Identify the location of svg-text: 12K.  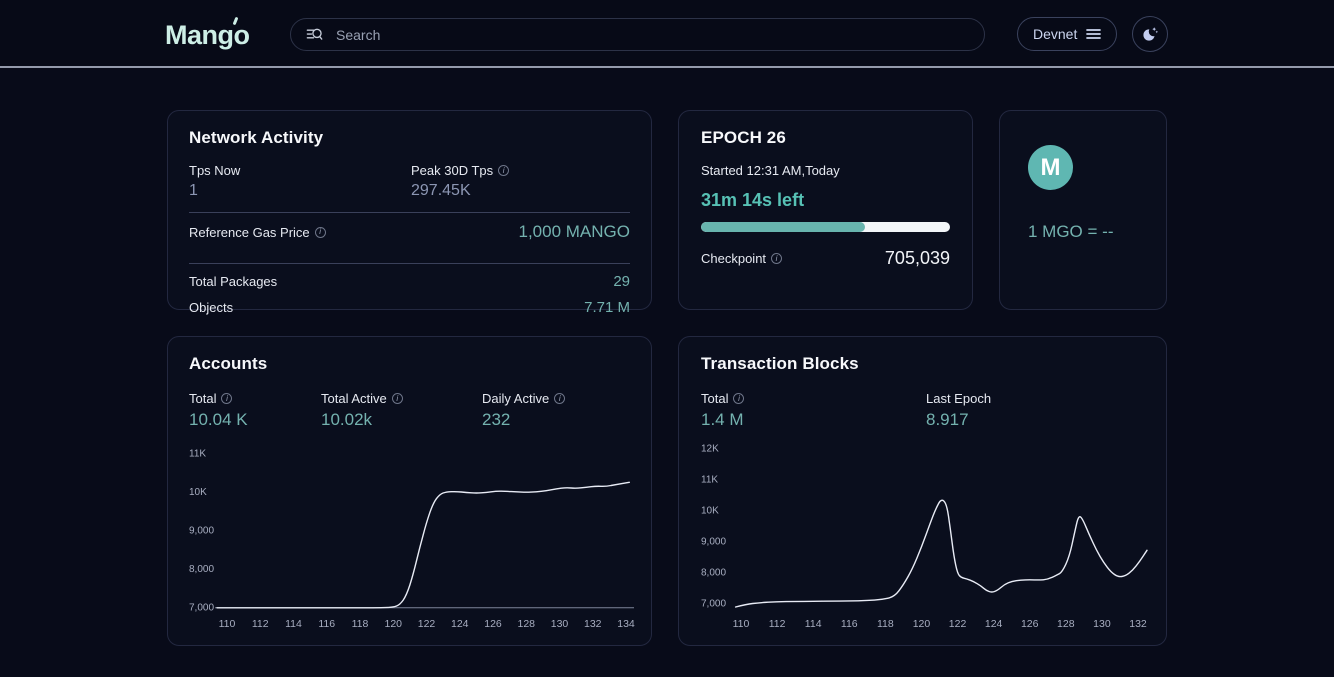
(710, 449).